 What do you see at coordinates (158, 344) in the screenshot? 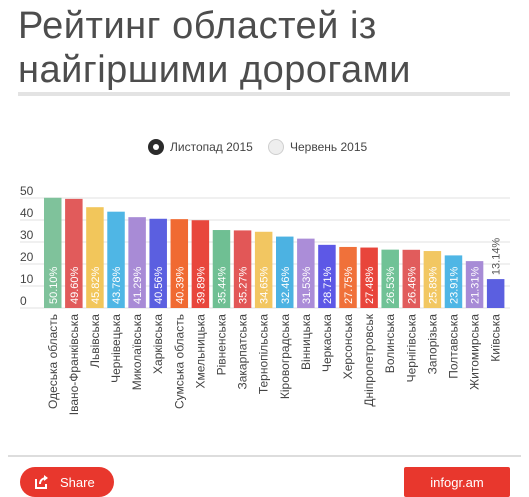
I see `x-tick-label: Харківська` at bounding box center [158, 344].